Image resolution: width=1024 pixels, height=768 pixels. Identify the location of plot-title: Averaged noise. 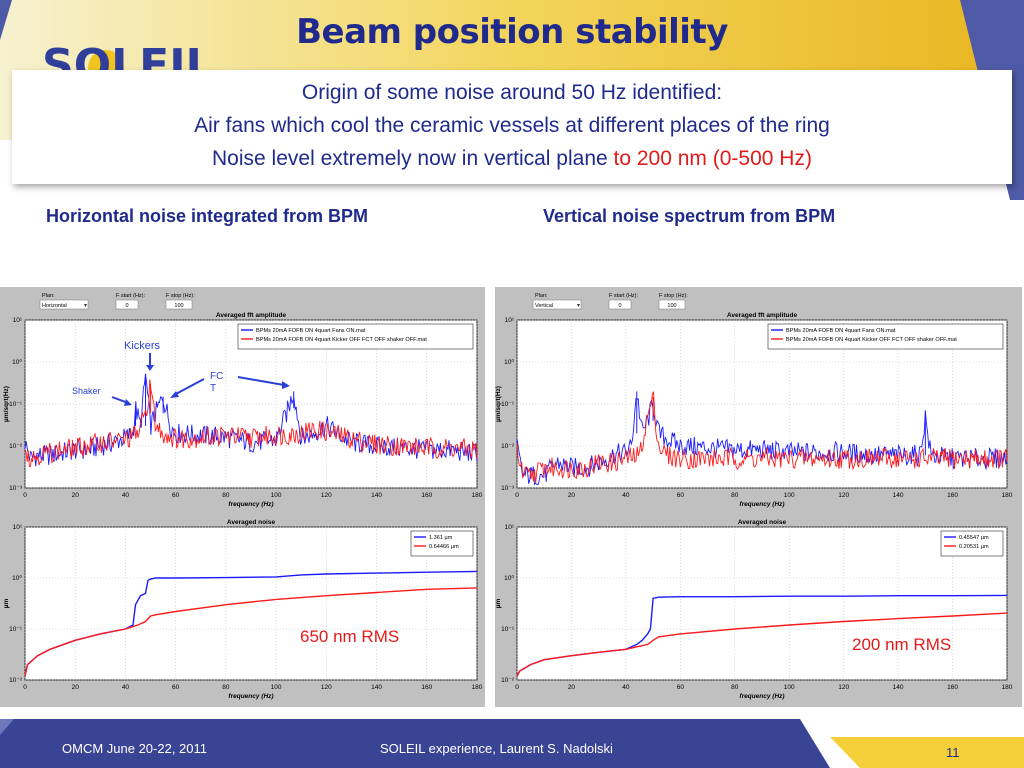
(762, 522).